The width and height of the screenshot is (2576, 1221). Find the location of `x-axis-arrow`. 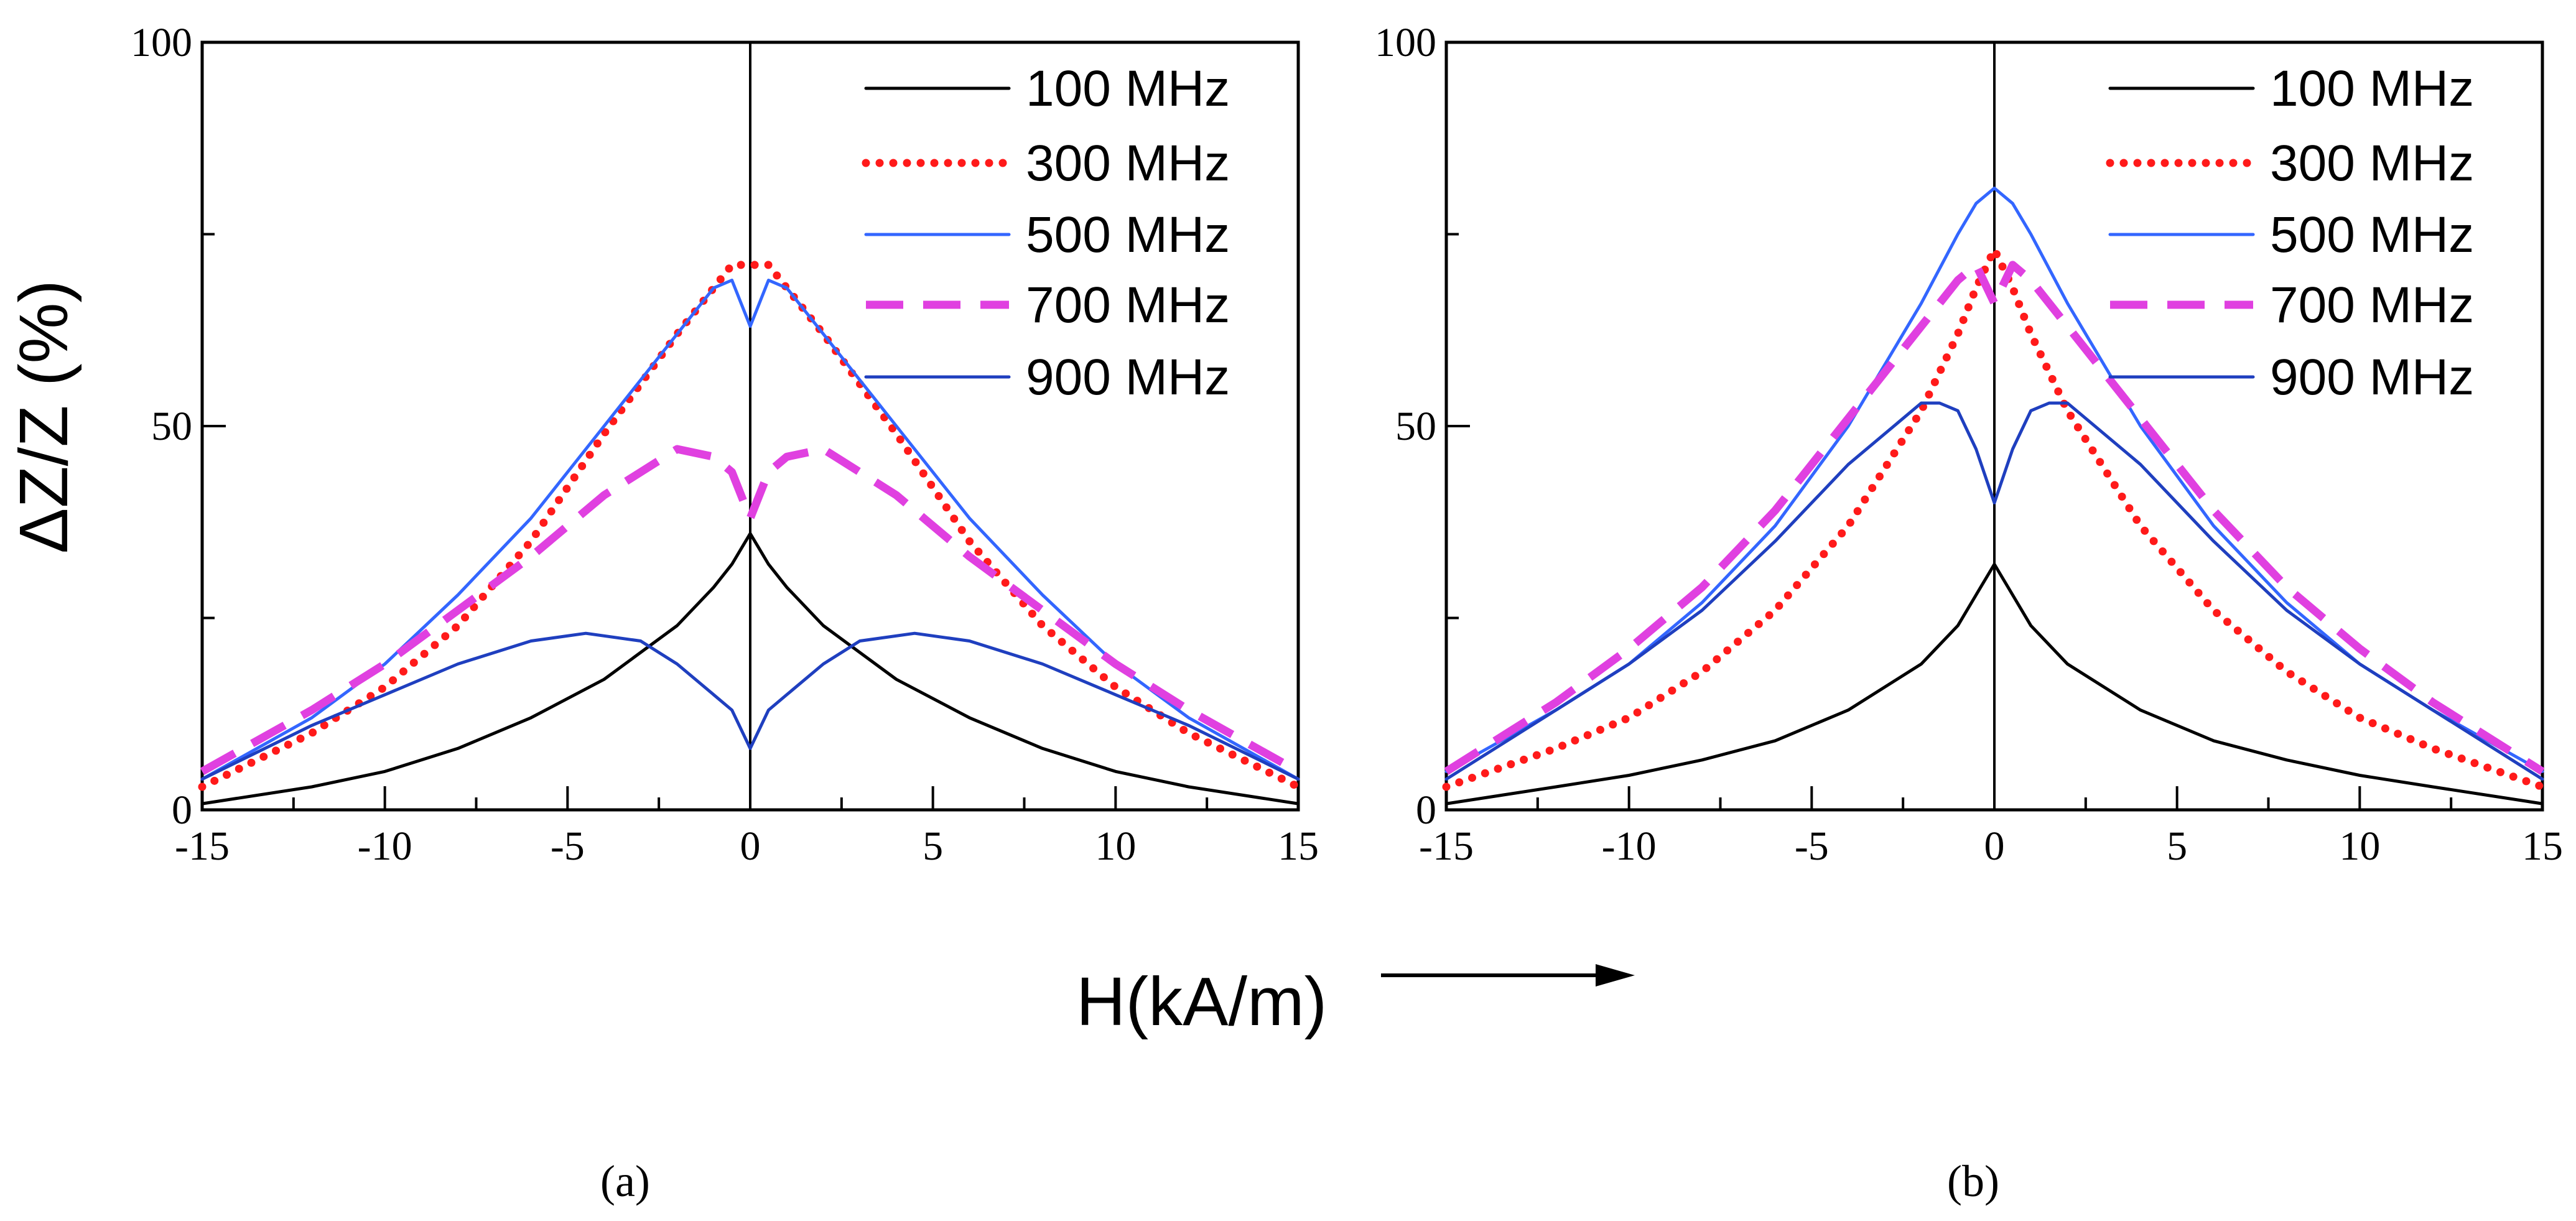

x-axis-arrow is located at coordinates (1508, 975).